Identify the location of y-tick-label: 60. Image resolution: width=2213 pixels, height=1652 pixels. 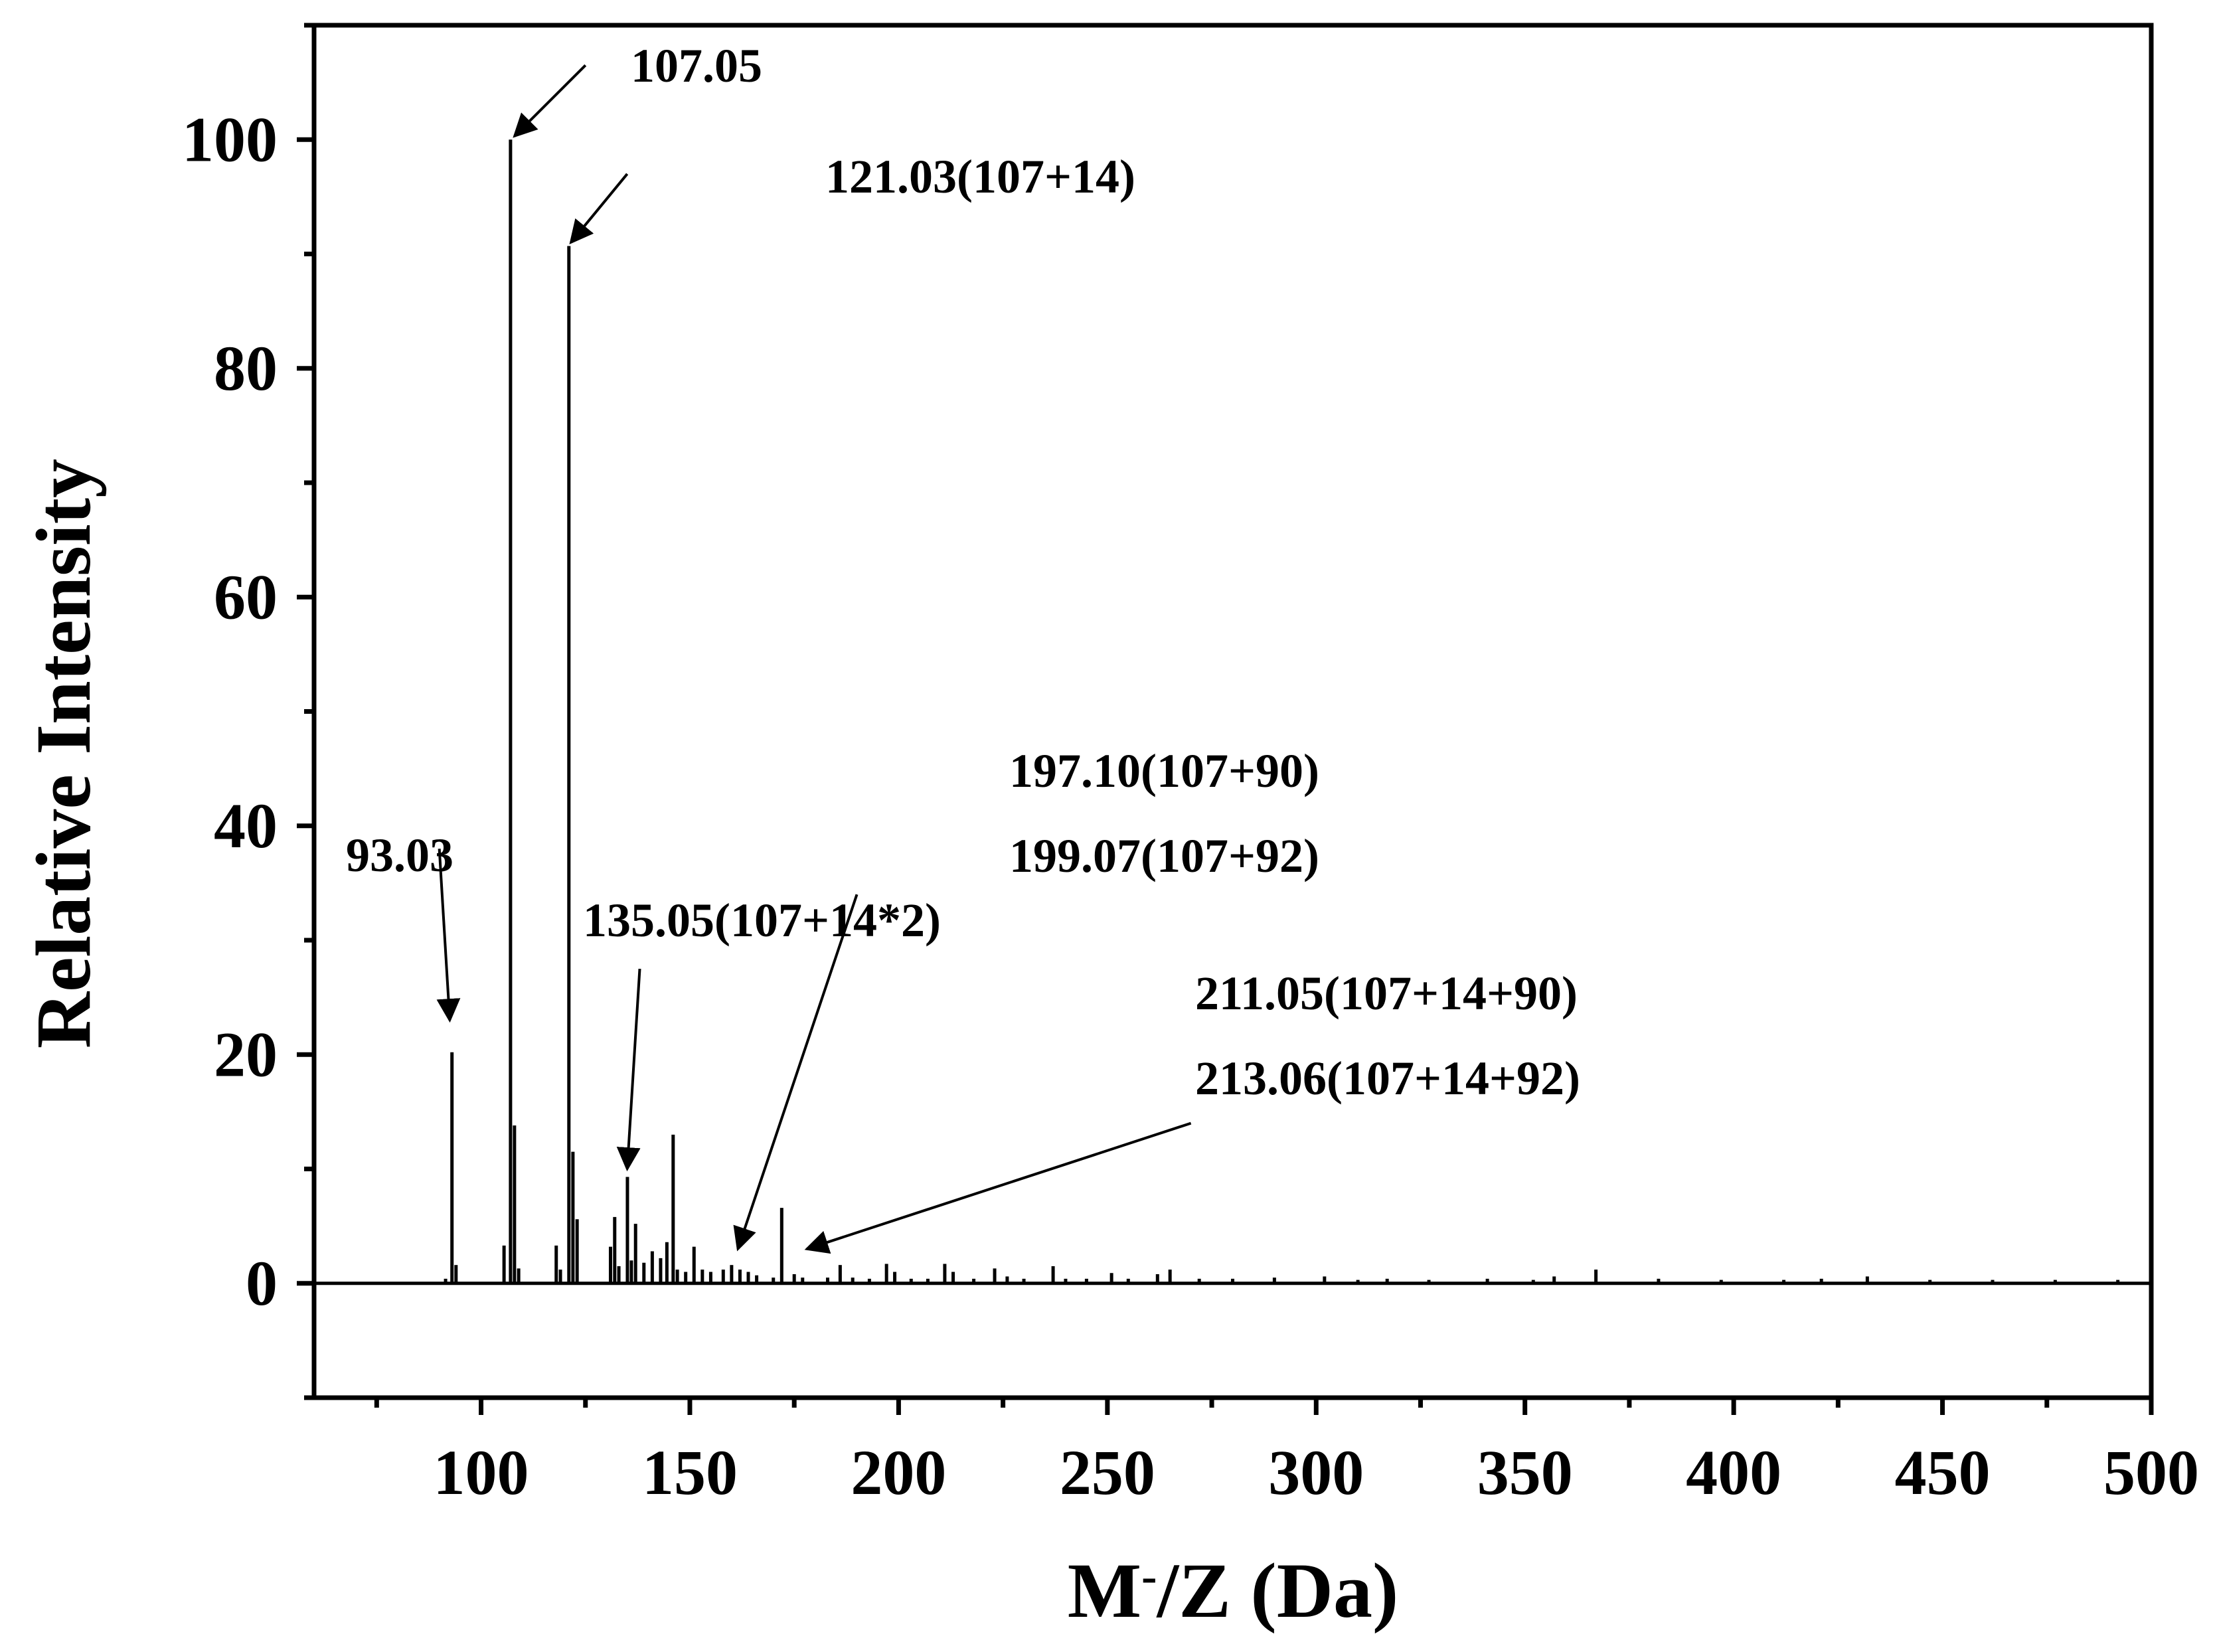
(246, 596).